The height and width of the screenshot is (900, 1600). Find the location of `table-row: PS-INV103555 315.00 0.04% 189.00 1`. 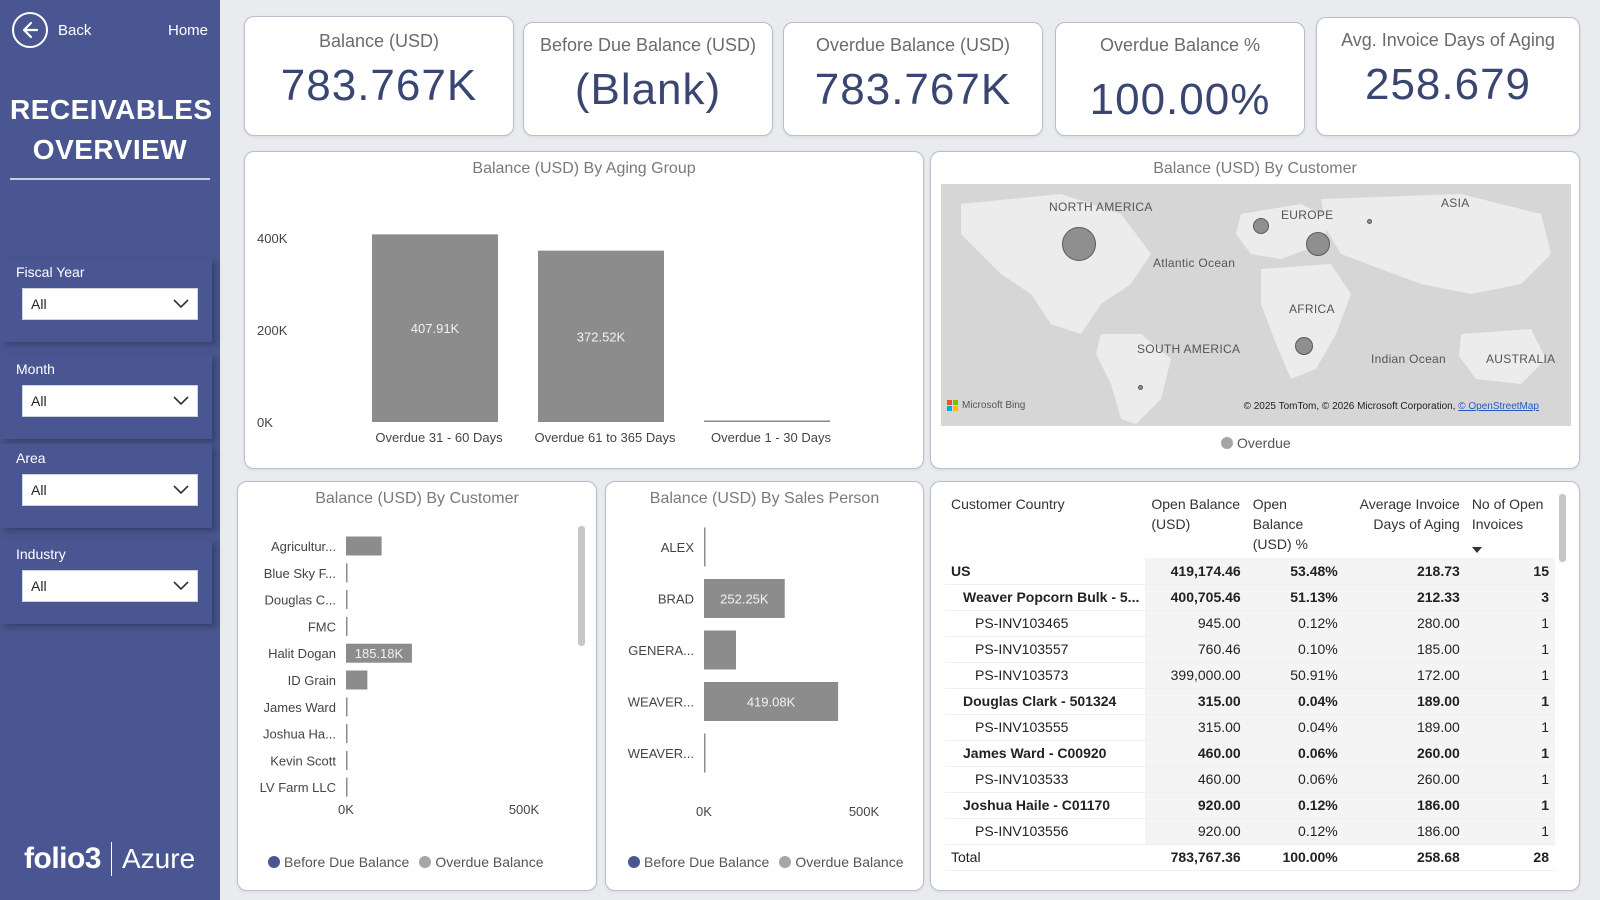

table-row: PS-INV103555 315.00 0.04% 189.00 1 is located at coordinates (1250, 727).